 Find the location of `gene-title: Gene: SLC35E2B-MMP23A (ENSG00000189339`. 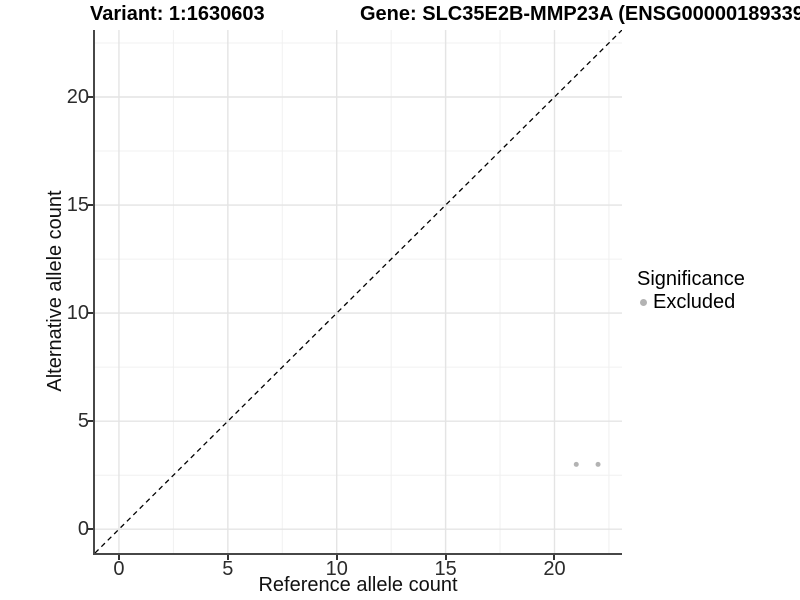

gene-title: Gene: SLC35E2B-MMP23A (ENSG00000189339 is located at coordinates (580, 14).